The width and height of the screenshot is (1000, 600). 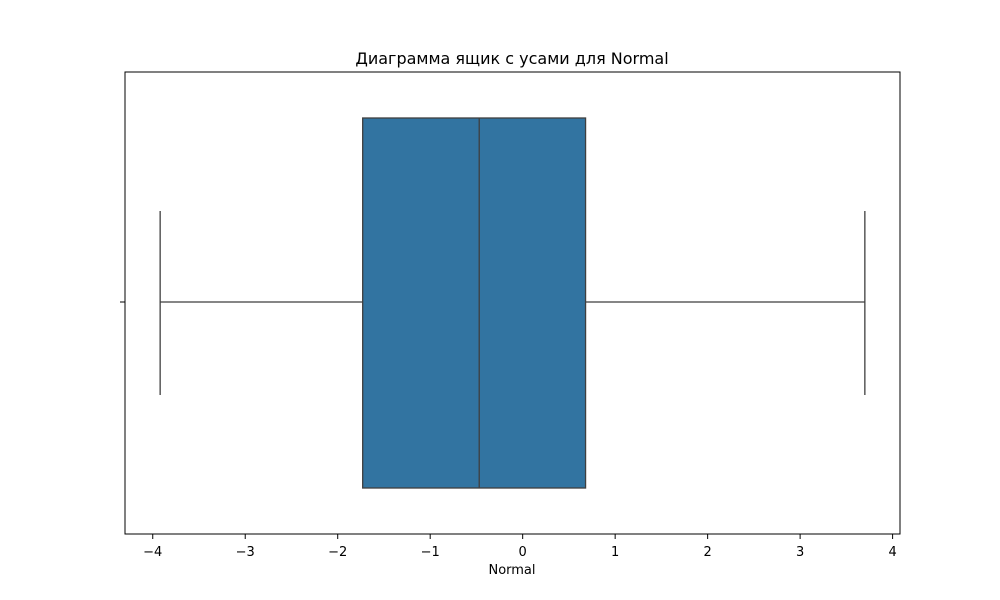 I want to click on x-axis-ticks: −4 −3 −2 −1 0 1 2 3 4, so click(x=520, y=547).